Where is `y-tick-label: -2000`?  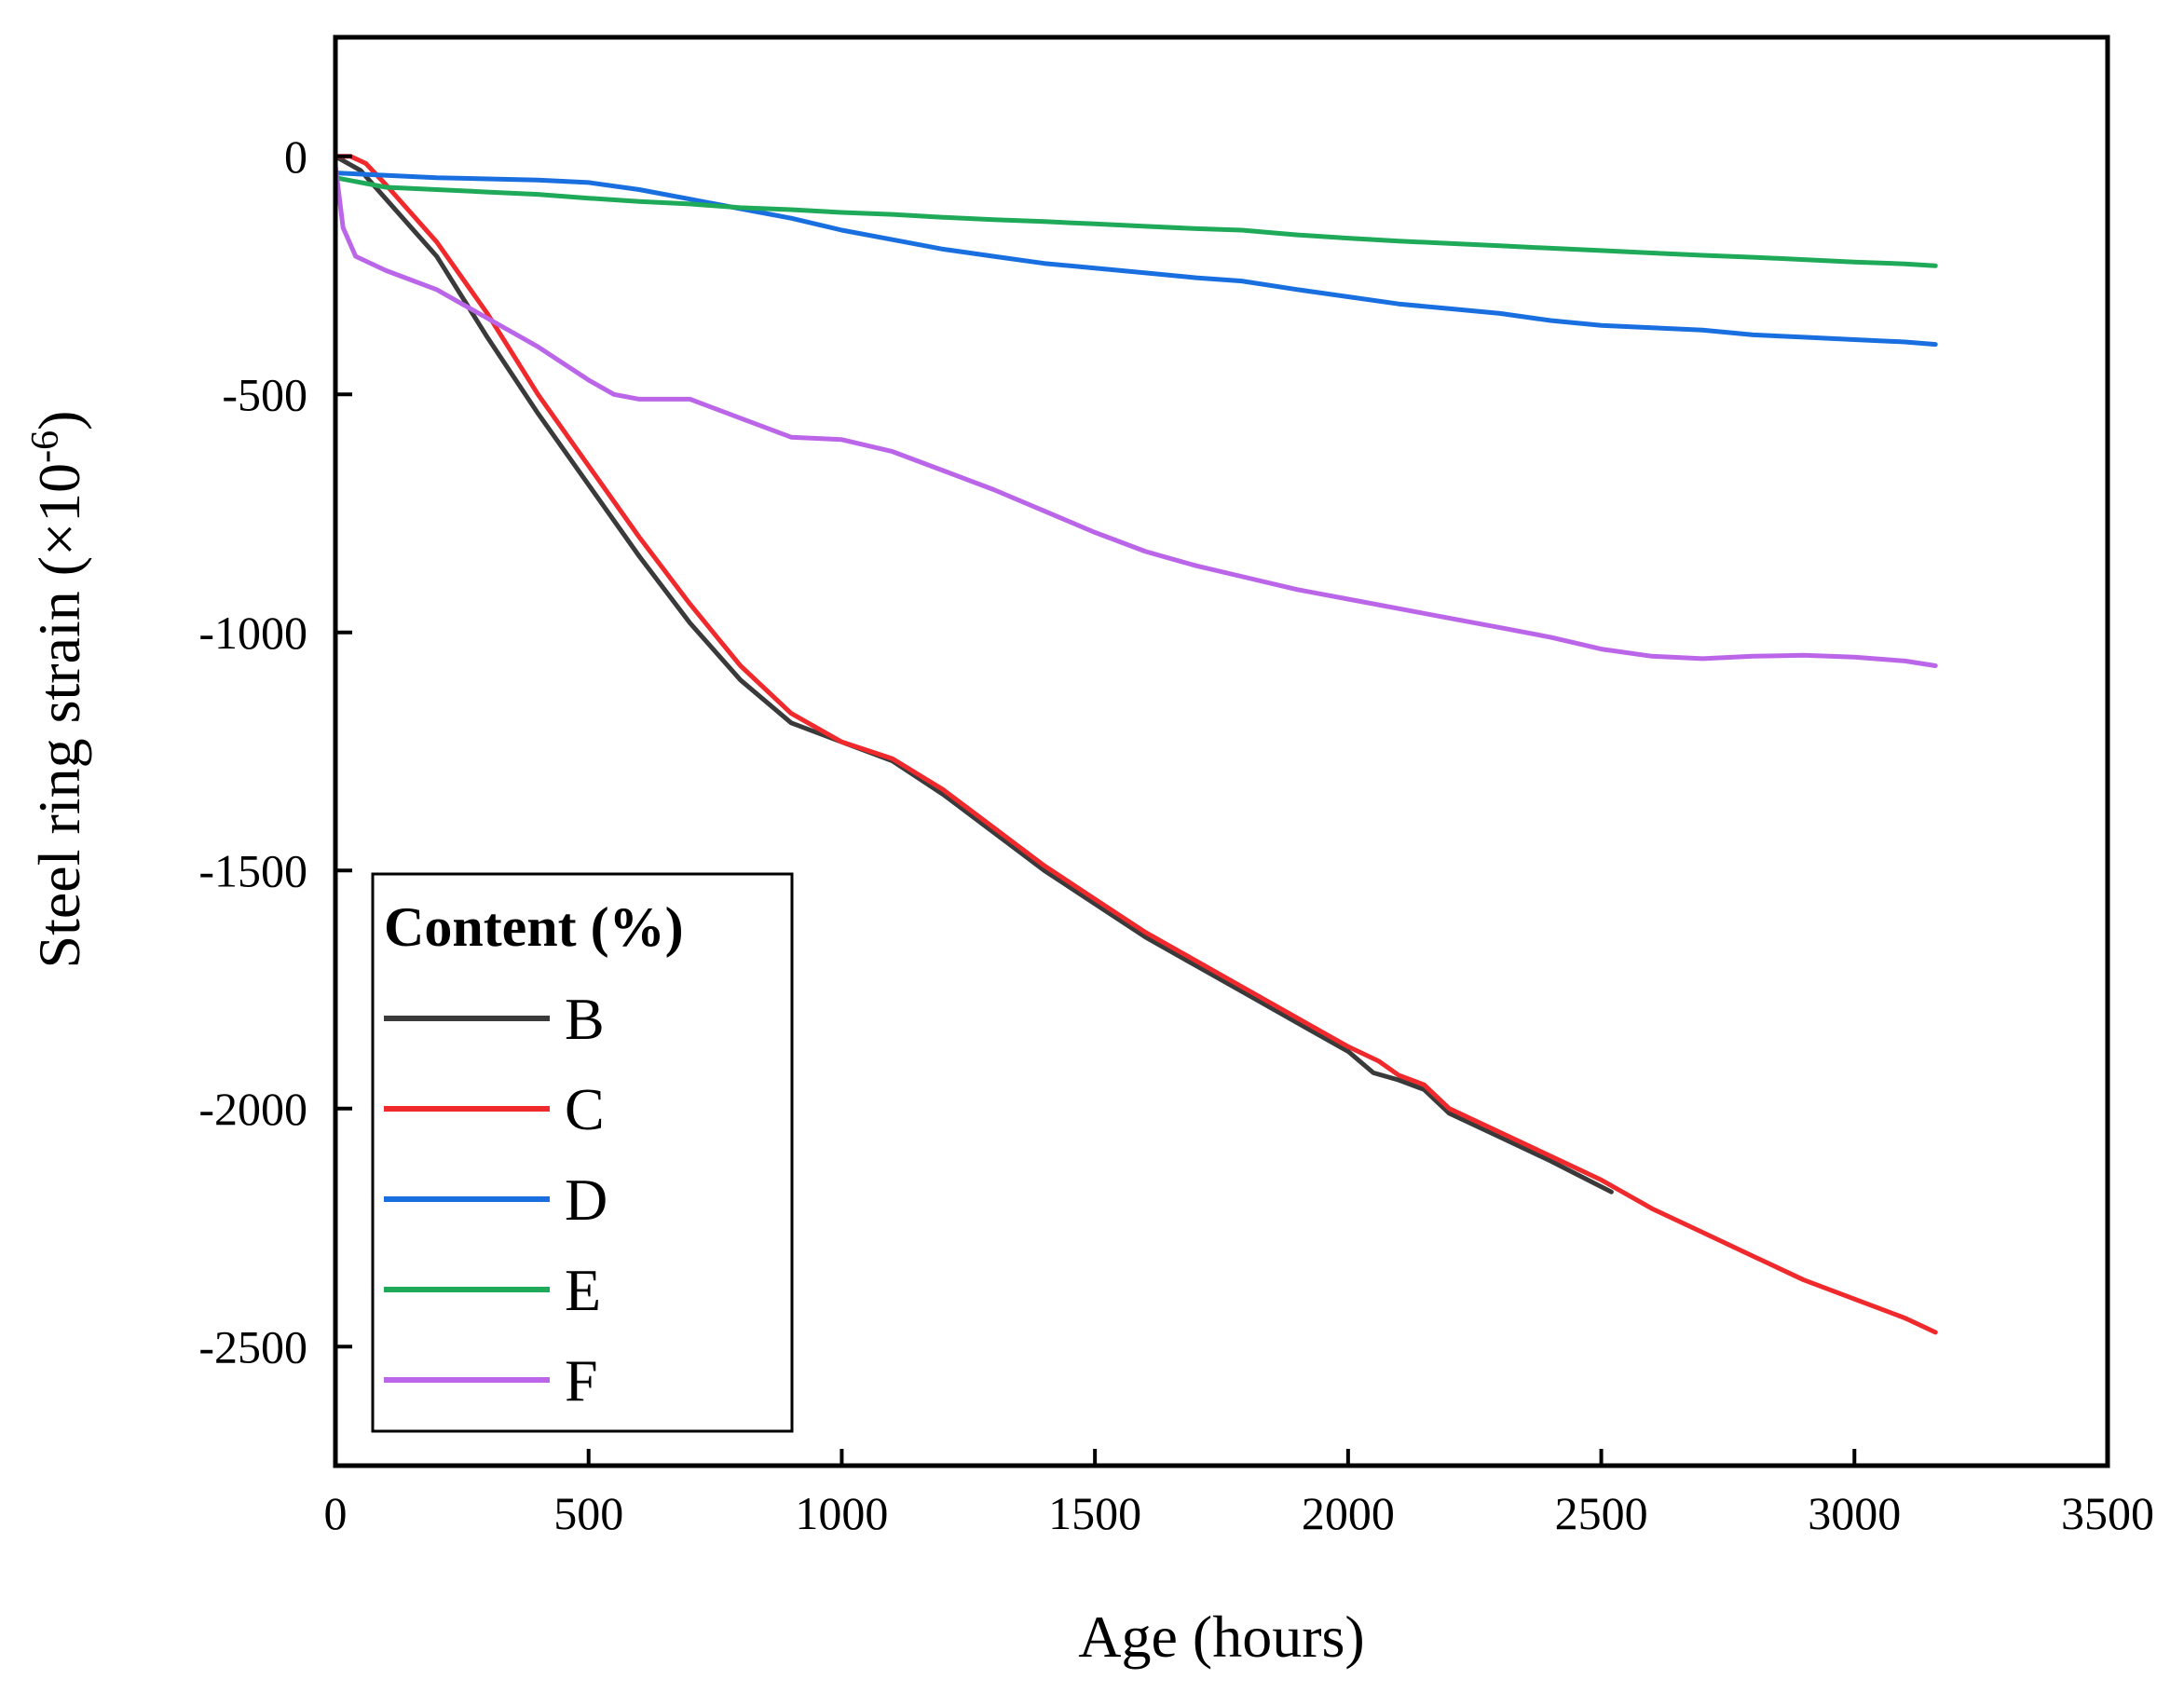 y-tick-label: -2000 is located at coordinates (252, 1109).